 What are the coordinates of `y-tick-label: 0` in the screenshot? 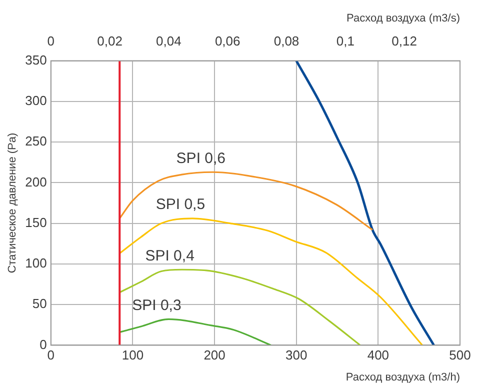 It's located at (43, 344).